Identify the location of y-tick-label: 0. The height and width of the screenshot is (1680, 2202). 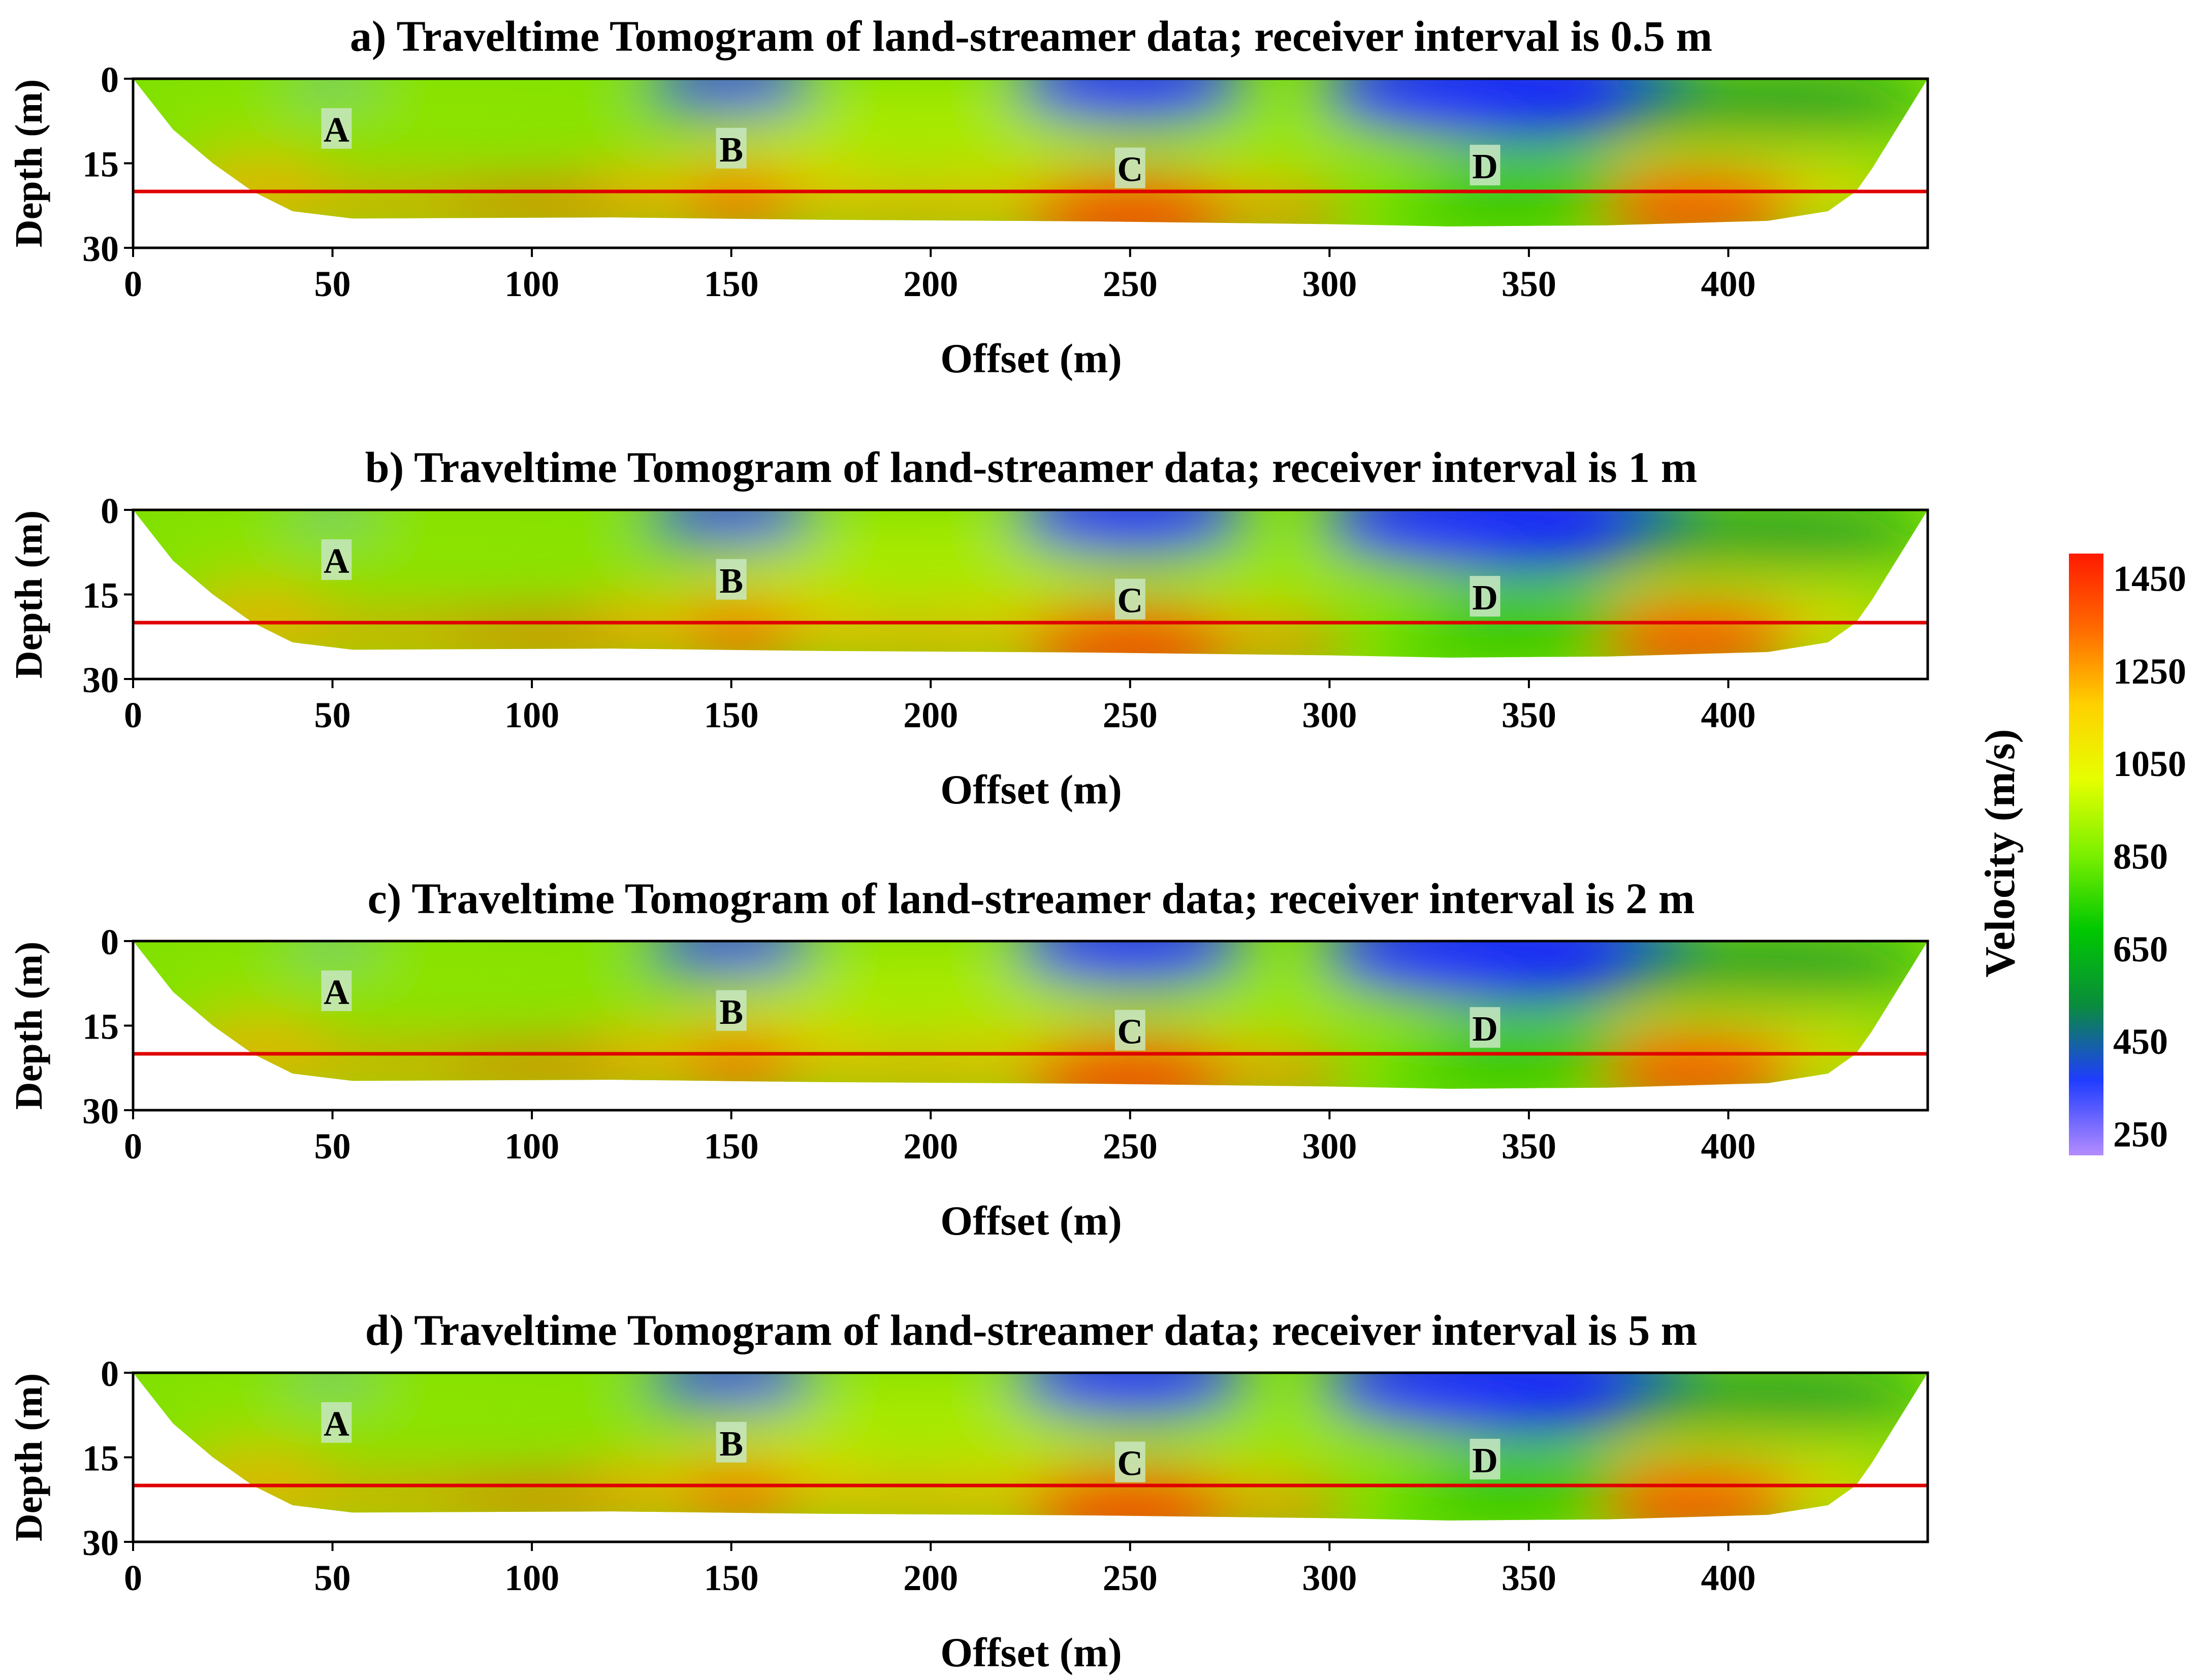
(110, 1373).